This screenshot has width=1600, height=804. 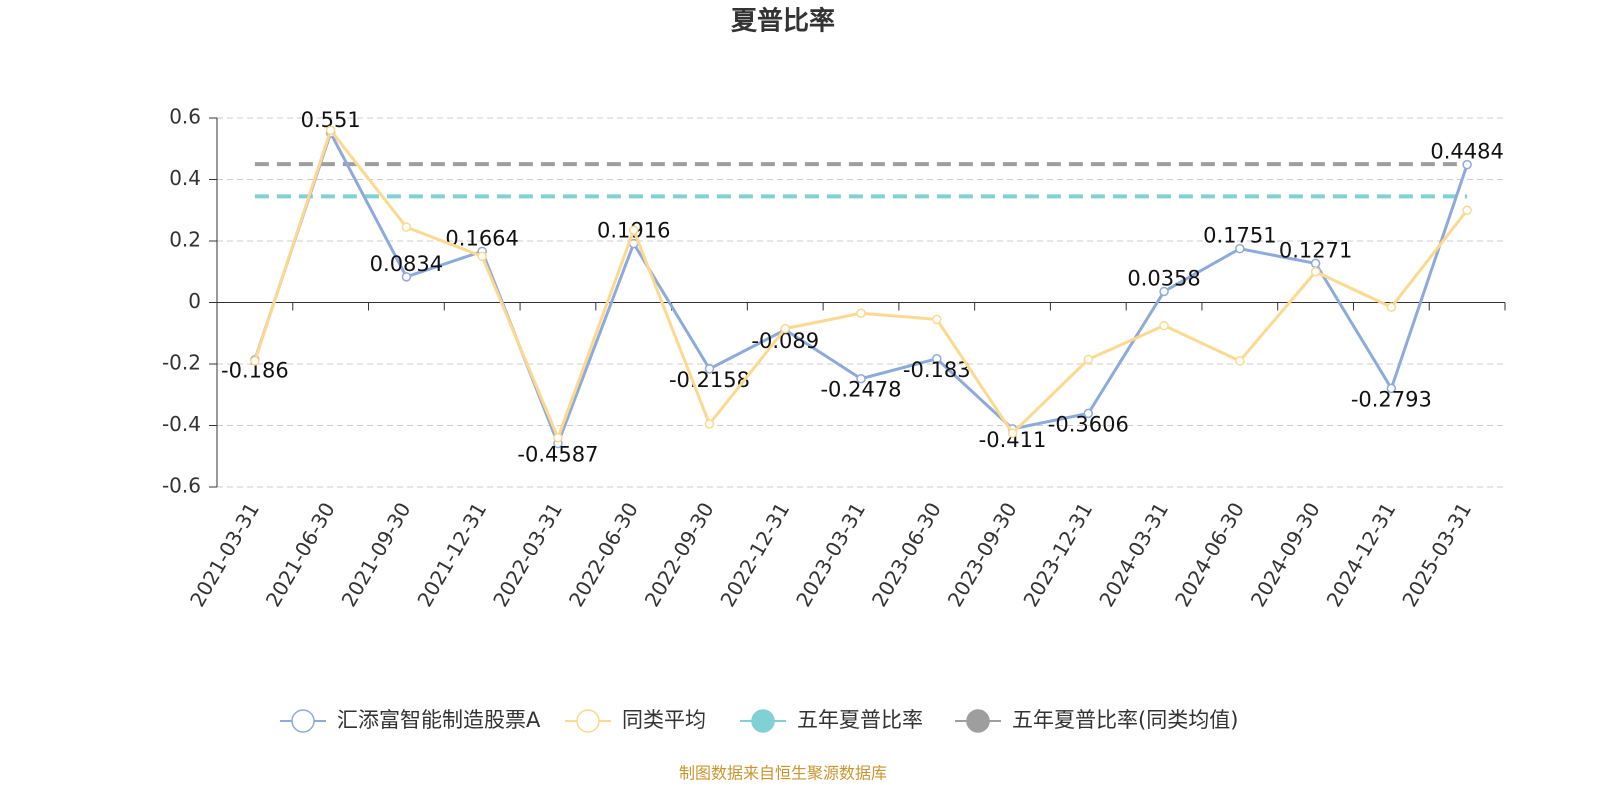 I want to click on y-tick-label: 0, so click(x=194, y=301).